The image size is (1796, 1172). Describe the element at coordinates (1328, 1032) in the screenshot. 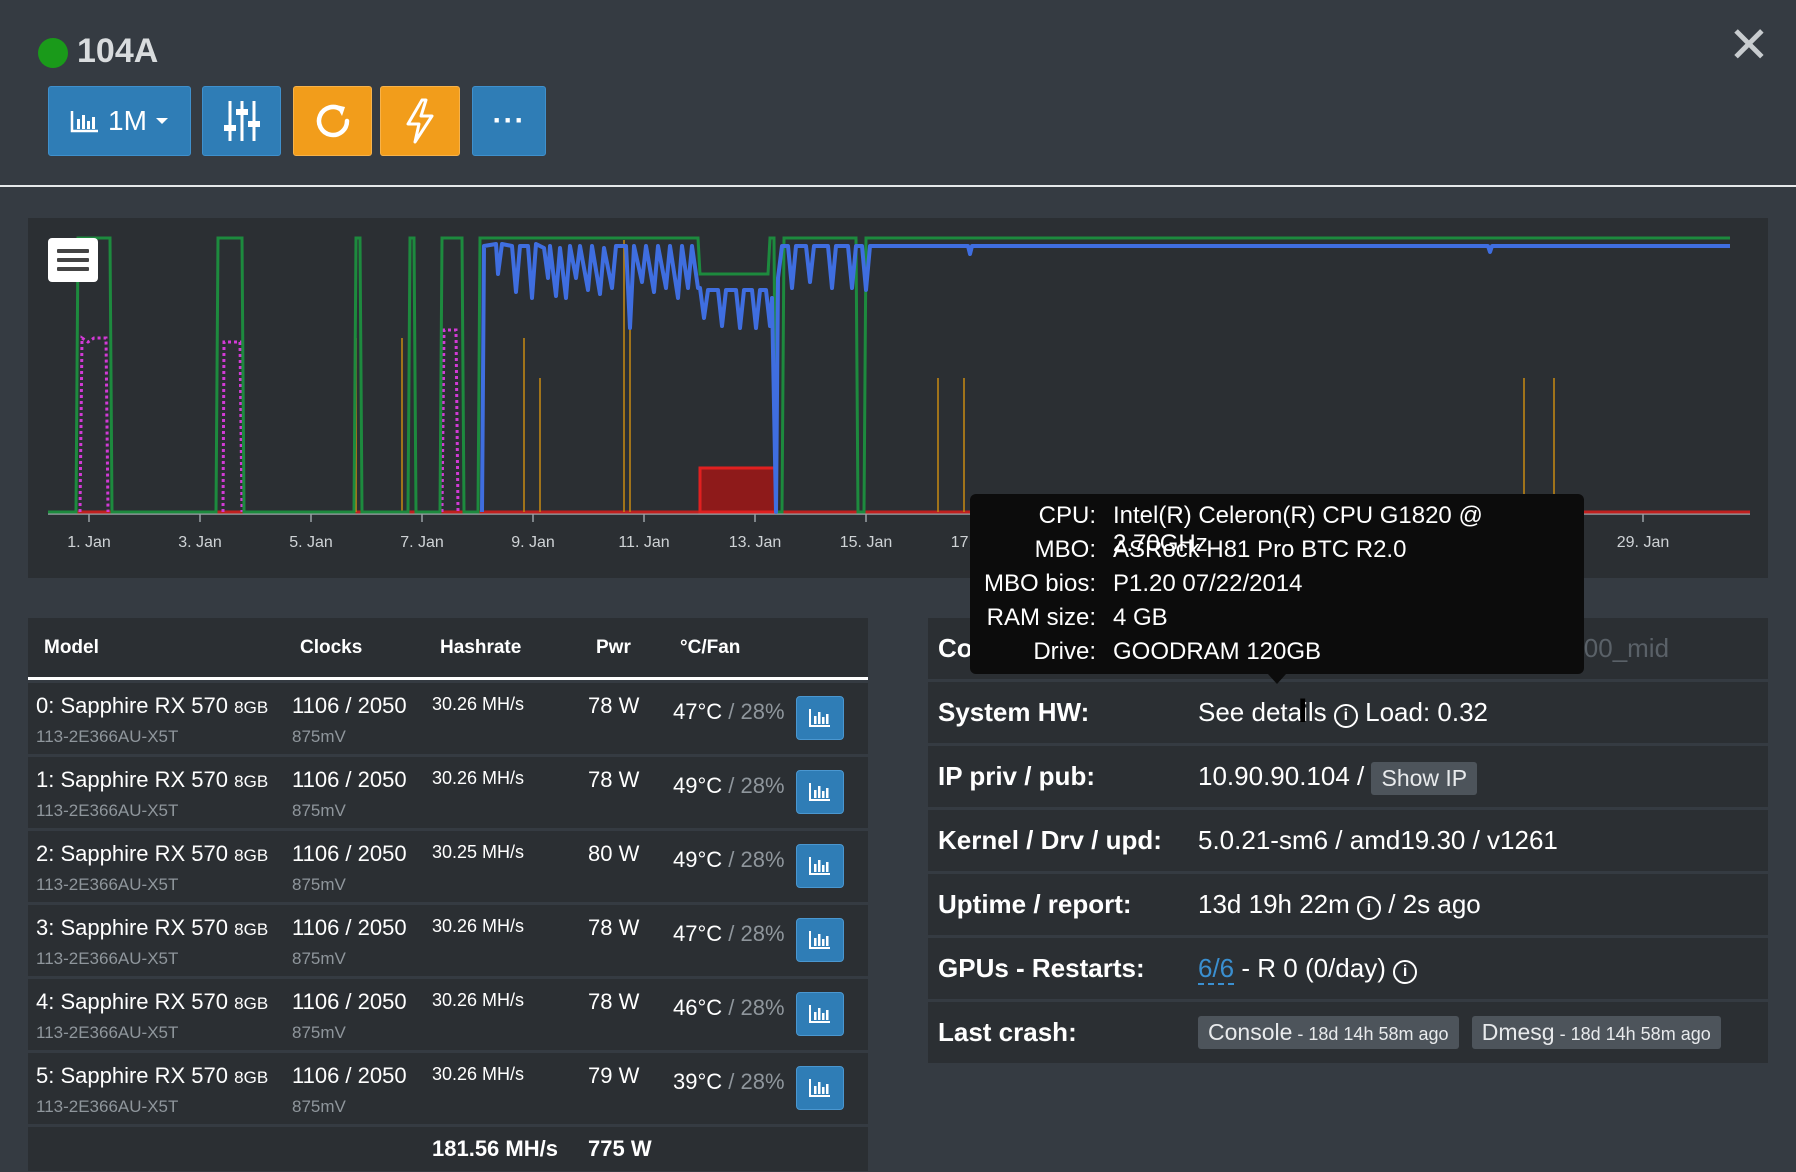

I see `console-log-button: Console - 18d 14h 58m ago` at that location.